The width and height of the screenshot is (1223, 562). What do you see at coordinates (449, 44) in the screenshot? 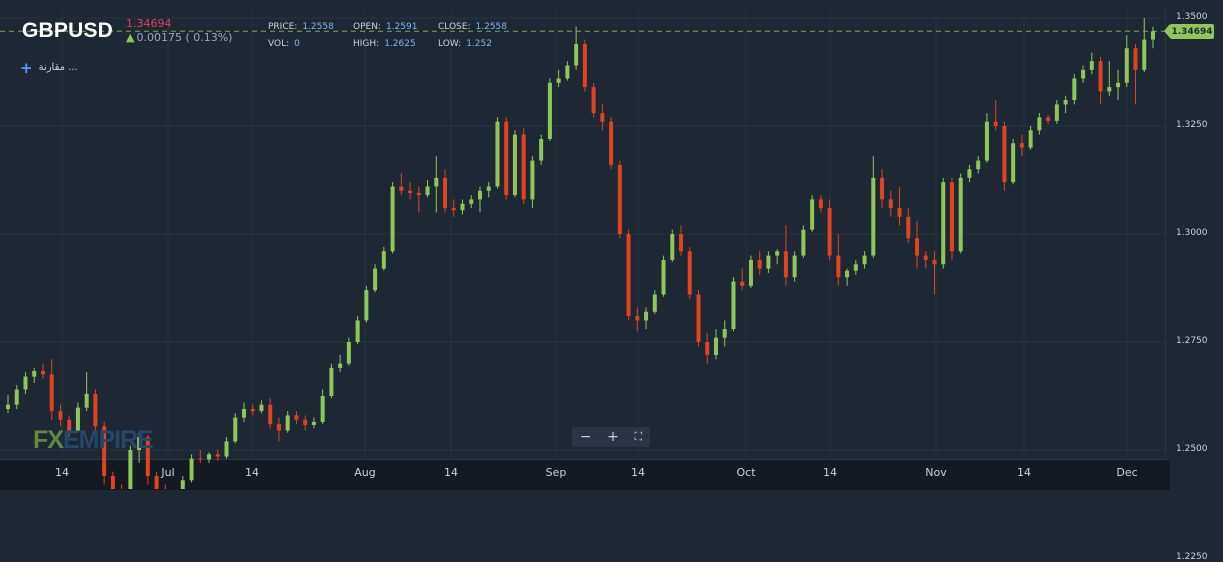
I see `low-label: LOW:` at bounding box center [449, 44].